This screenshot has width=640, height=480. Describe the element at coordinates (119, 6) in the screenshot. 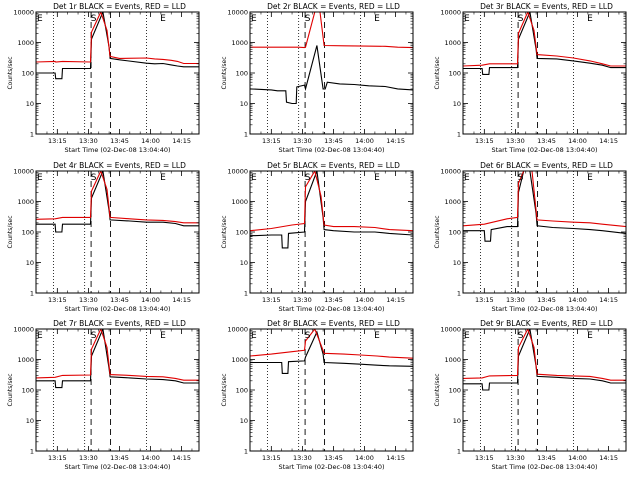

I see `panel-title: Det 1r BLACK = Events, RED = LLD` at that location.